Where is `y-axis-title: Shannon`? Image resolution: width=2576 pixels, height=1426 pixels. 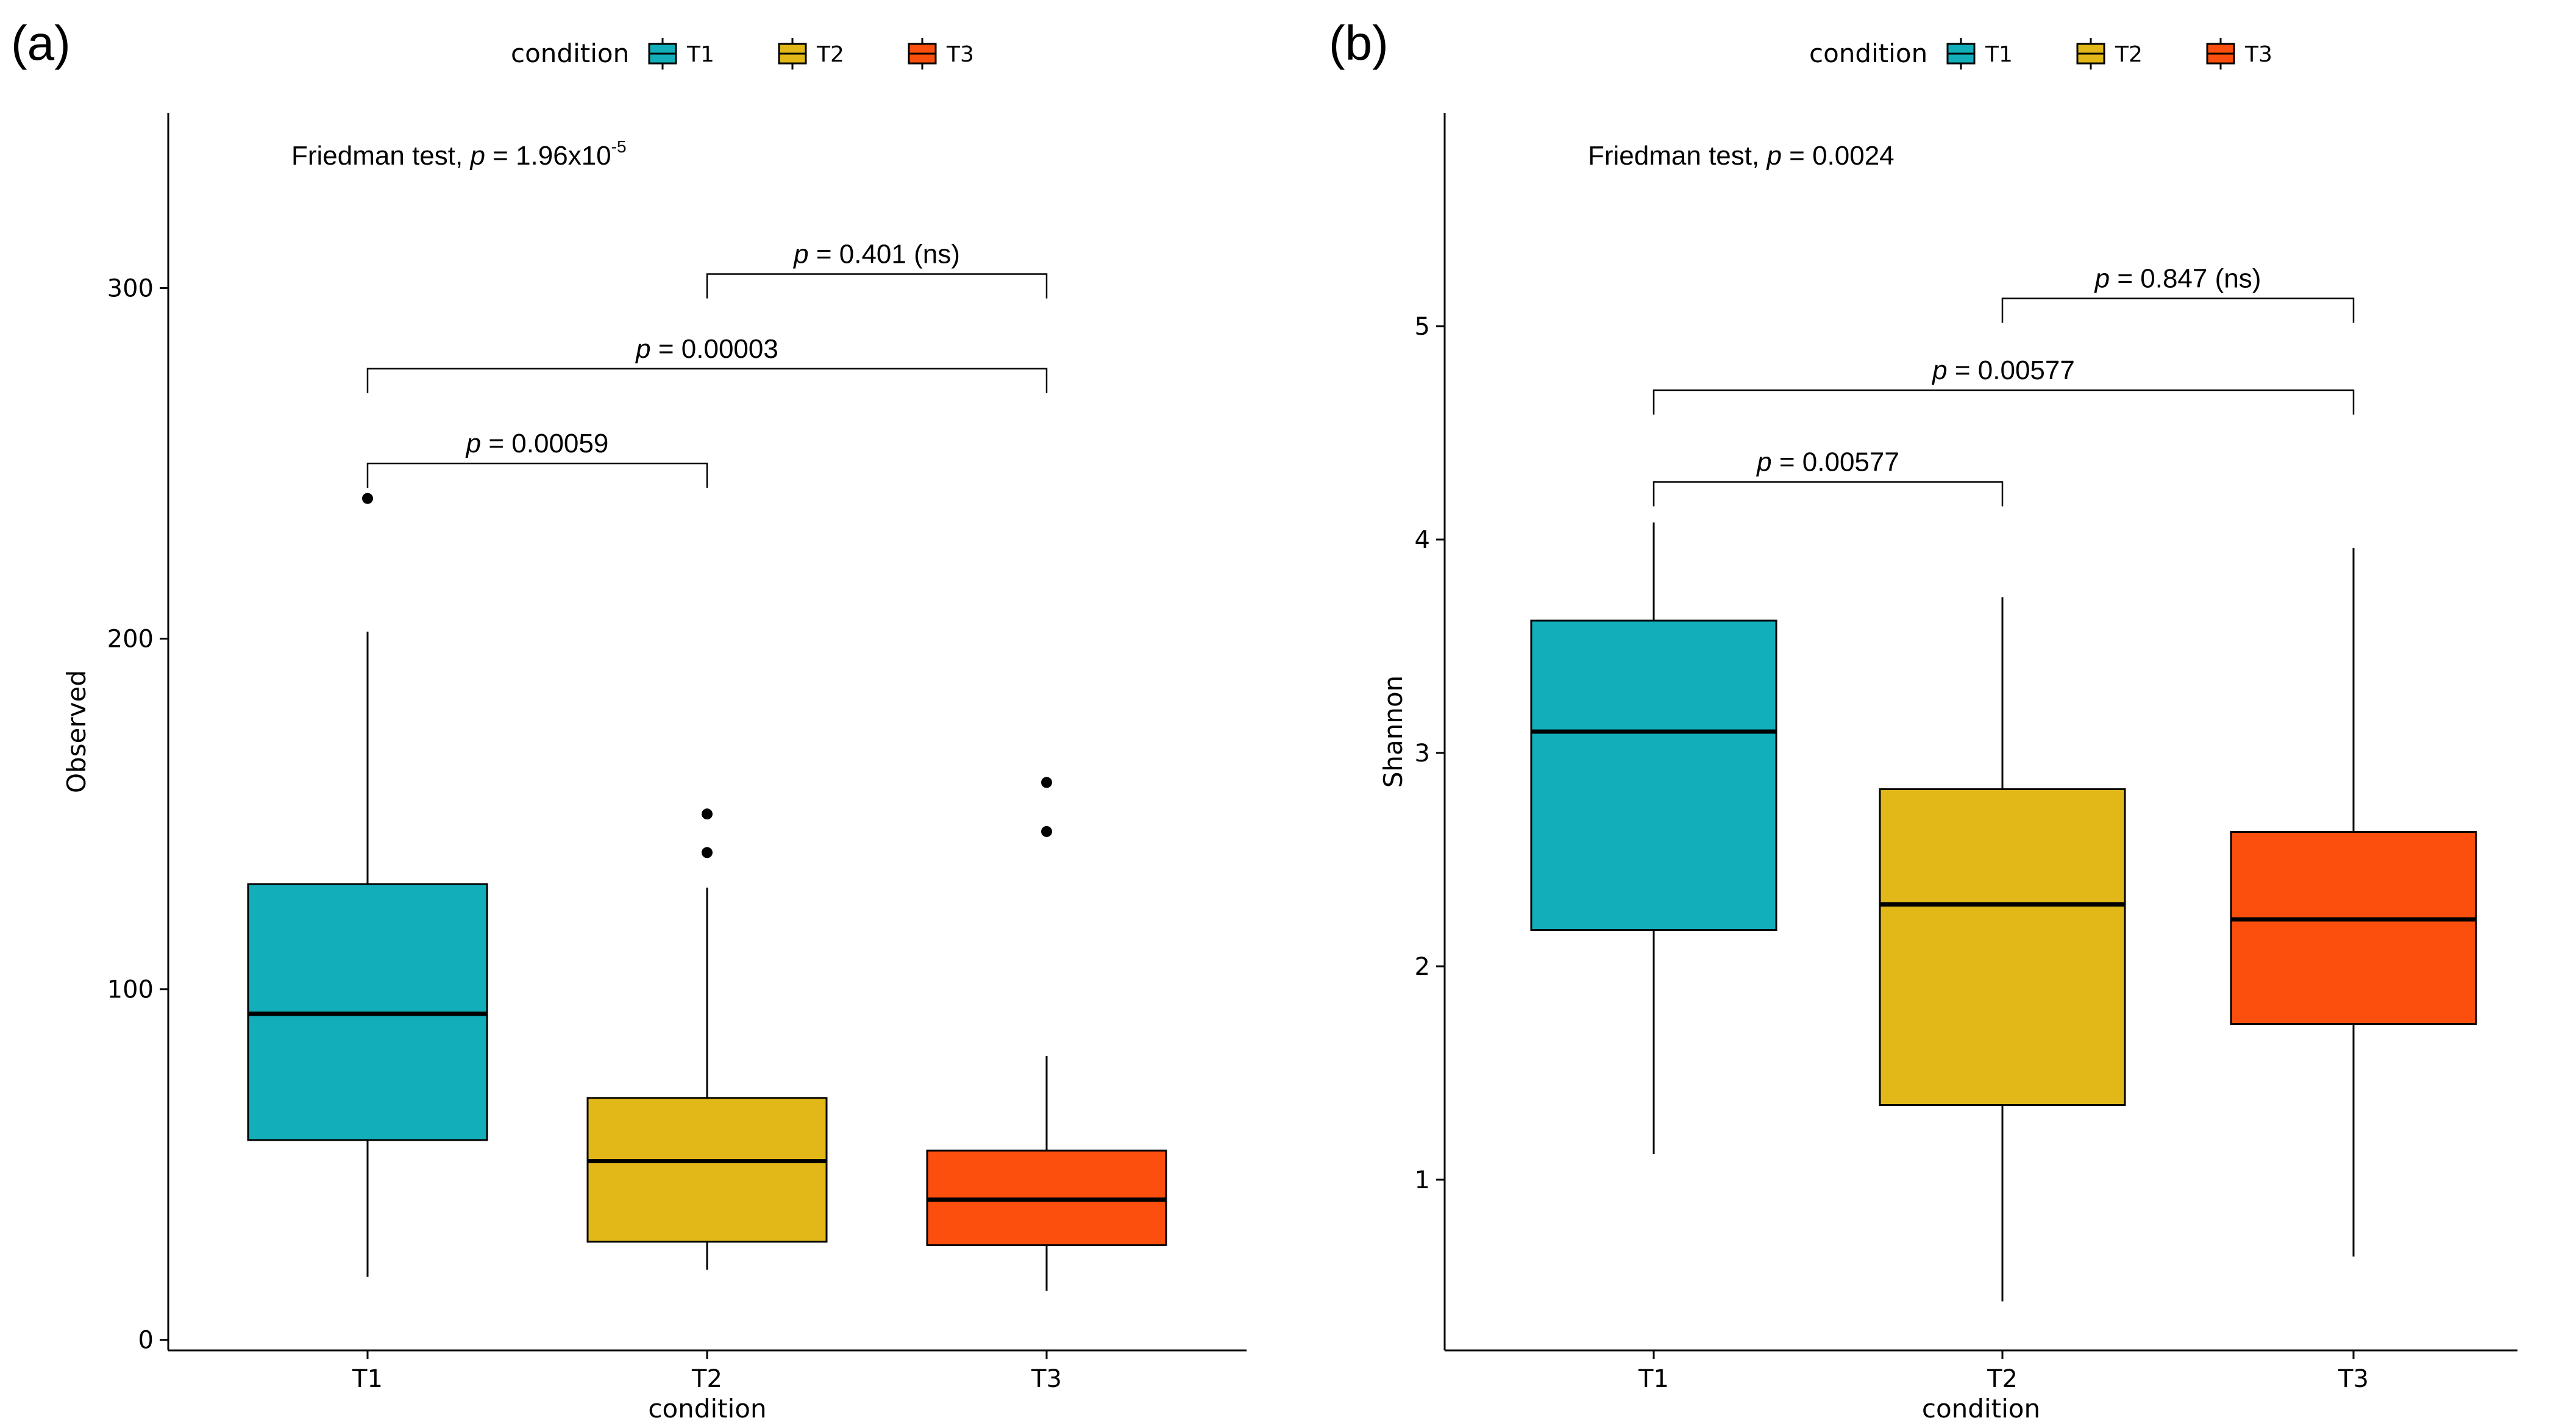 y-axis-title: Shannon is located at coordinates (1393, 732).